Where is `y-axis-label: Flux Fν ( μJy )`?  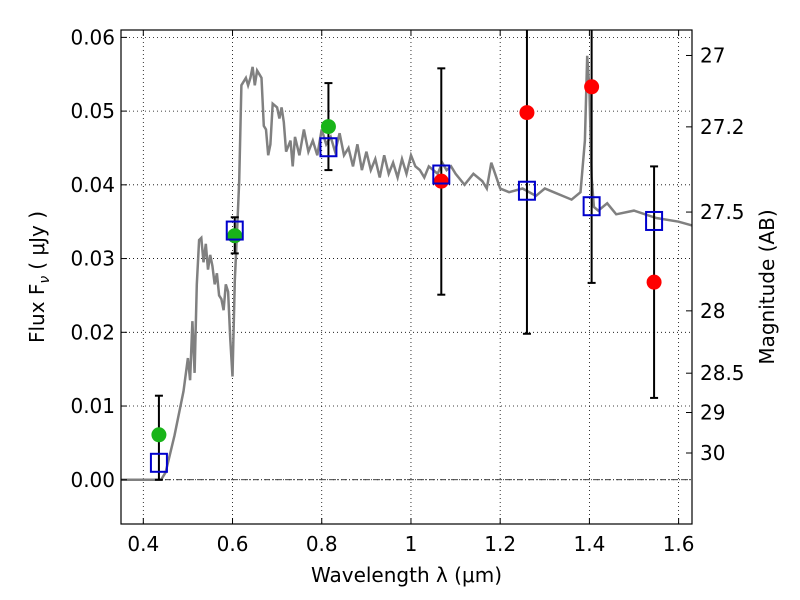
y-axis-label: Flux Fν ( μJy ) is located at coordinates (39, 277).